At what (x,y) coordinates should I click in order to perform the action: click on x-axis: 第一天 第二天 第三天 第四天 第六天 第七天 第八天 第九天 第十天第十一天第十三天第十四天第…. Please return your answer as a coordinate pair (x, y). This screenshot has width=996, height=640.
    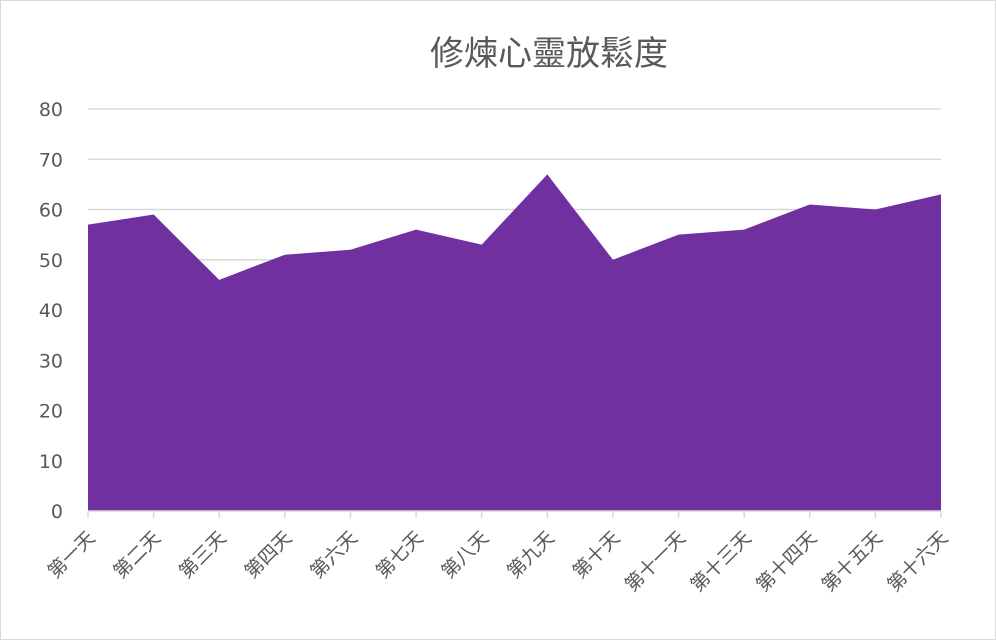
    Looking at the image, I should click on (498, 553).